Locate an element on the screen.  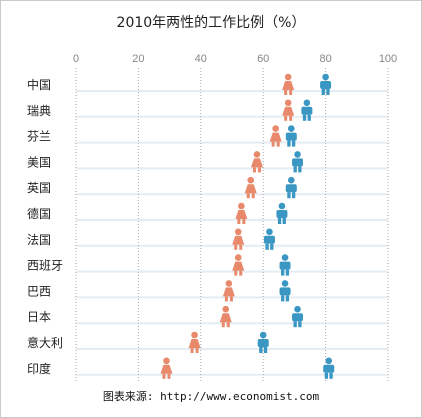
chart-title: 2010年两性的工作比例（%） is located at coordinates (211, 23).